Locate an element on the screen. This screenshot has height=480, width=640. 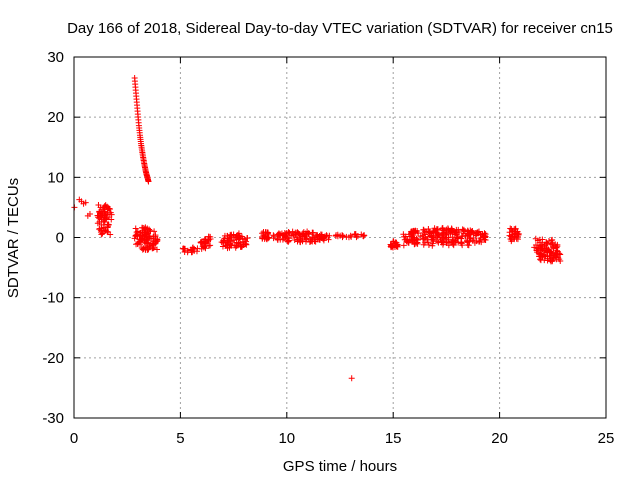
x-tick-label: 10 is located at coordinates (286, 438).